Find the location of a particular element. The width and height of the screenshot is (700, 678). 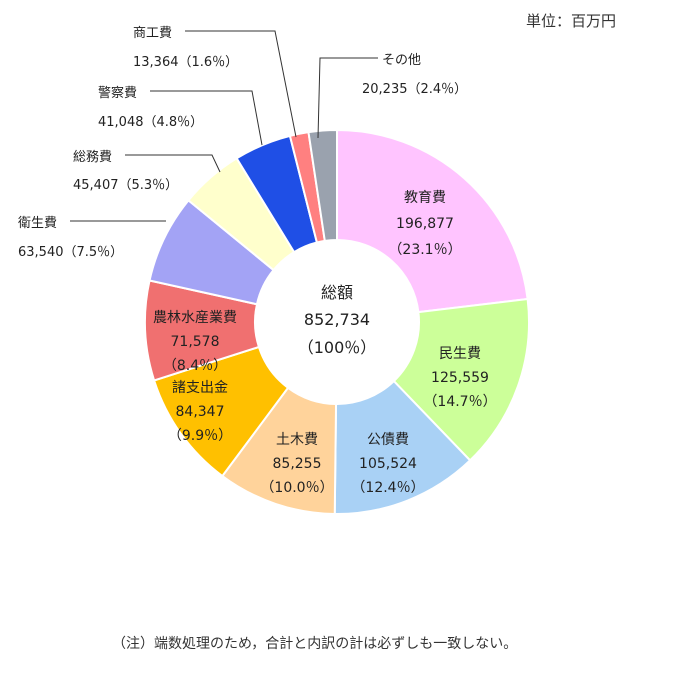

slice-label-name: 民生費 is located at coordinates (460, 354).